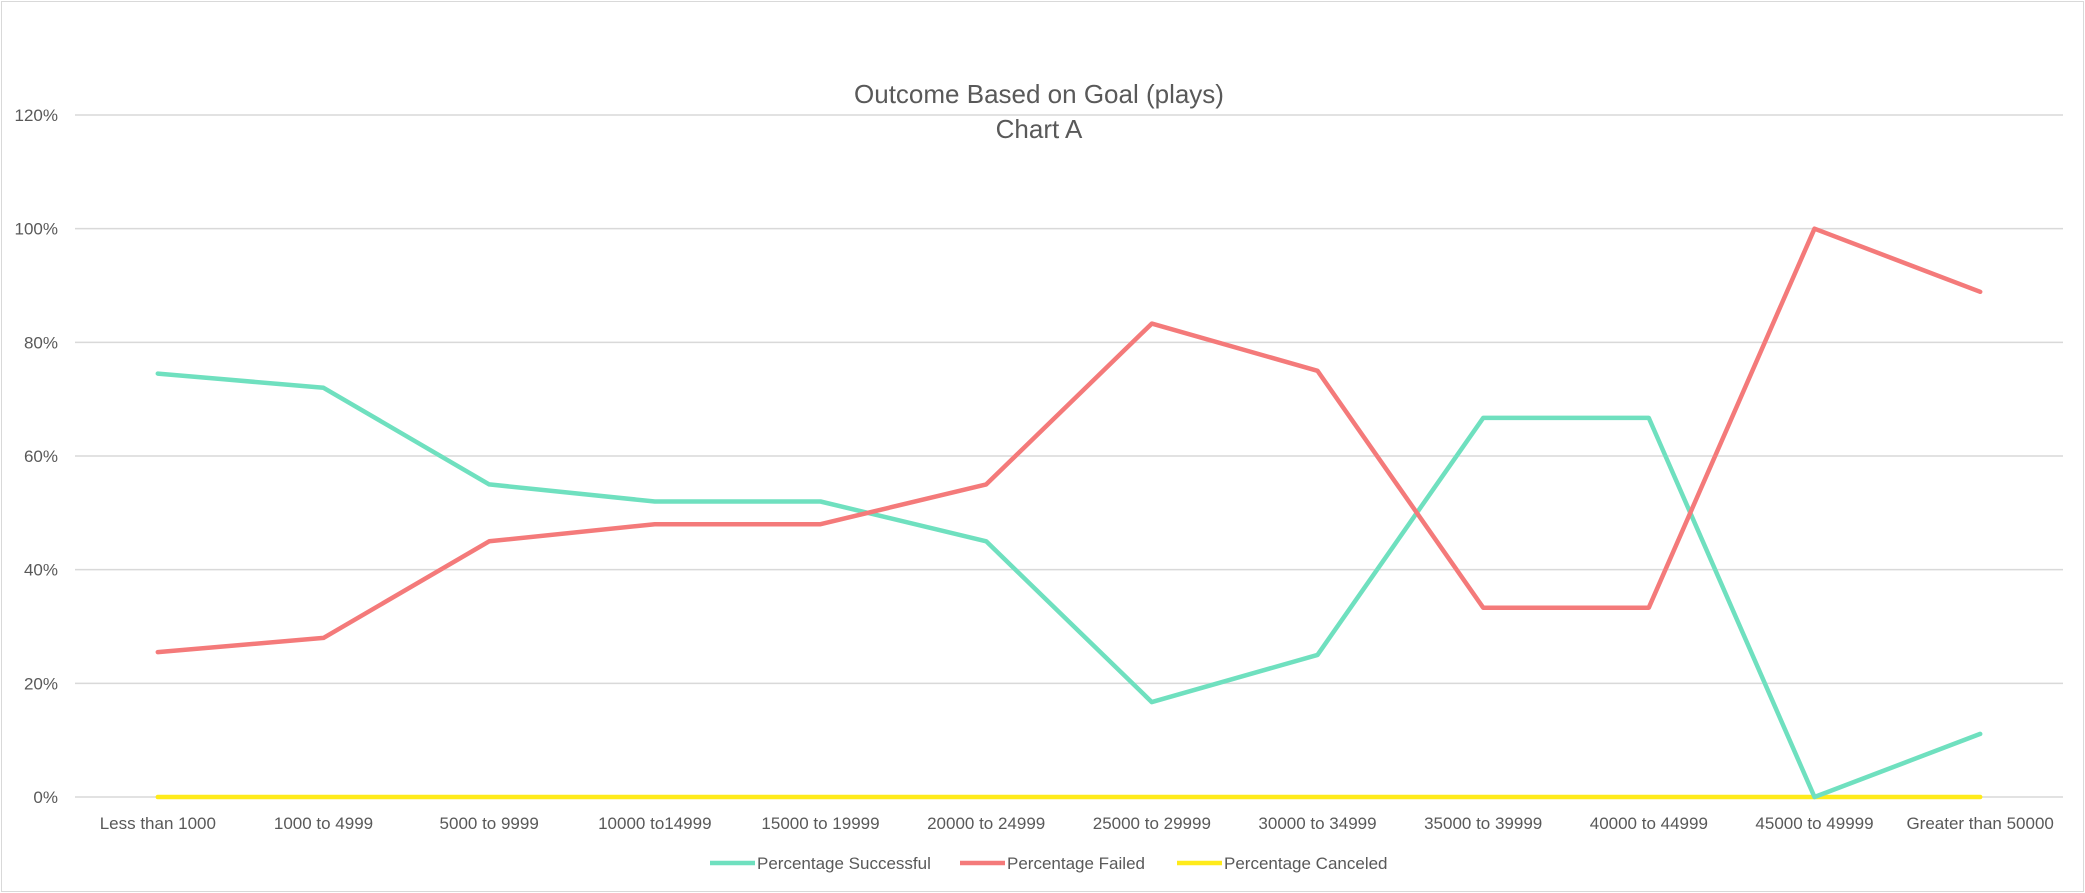 Image resolution: width=2085 pixels, height=893 pixels. What do you see at coordinates (323, 823) in the screenshot?
I see `x-tick-label: 1000 to 4999` at bounding box center [323, 823].